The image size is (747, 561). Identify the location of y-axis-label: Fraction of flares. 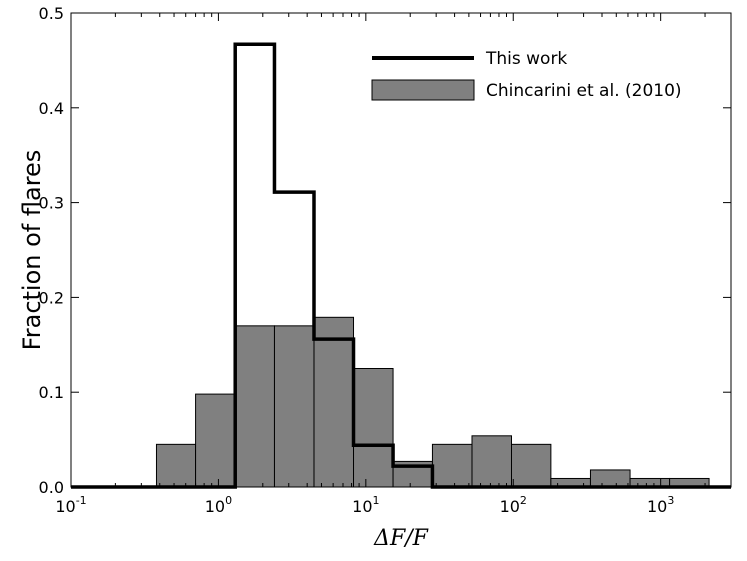
(32, 250).